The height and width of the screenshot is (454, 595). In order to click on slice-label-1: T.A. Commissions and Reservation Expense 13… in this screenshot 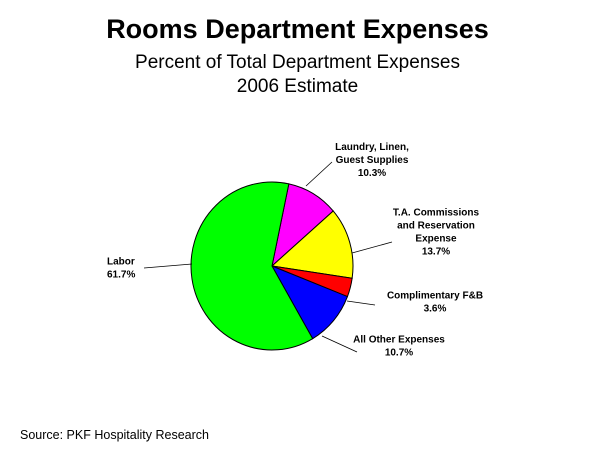, I will do `click(436, 233)`.